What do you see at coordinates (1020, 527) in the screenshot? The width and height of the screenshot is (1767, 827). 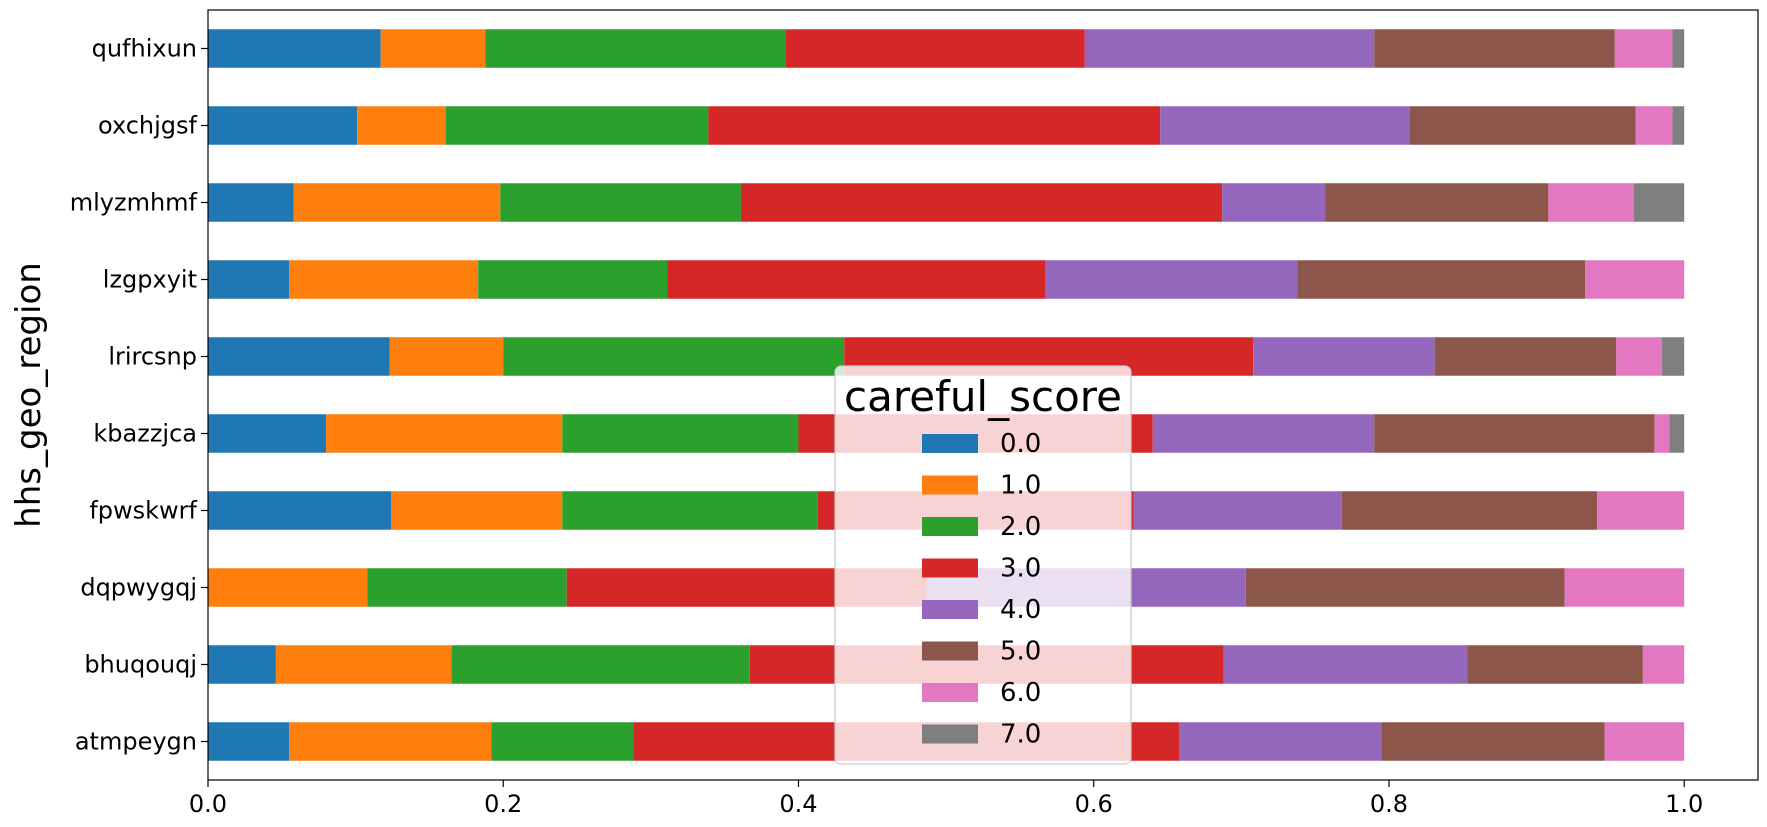 I see `legend-label-2: 2.0` at bounding box center [1020, 527].